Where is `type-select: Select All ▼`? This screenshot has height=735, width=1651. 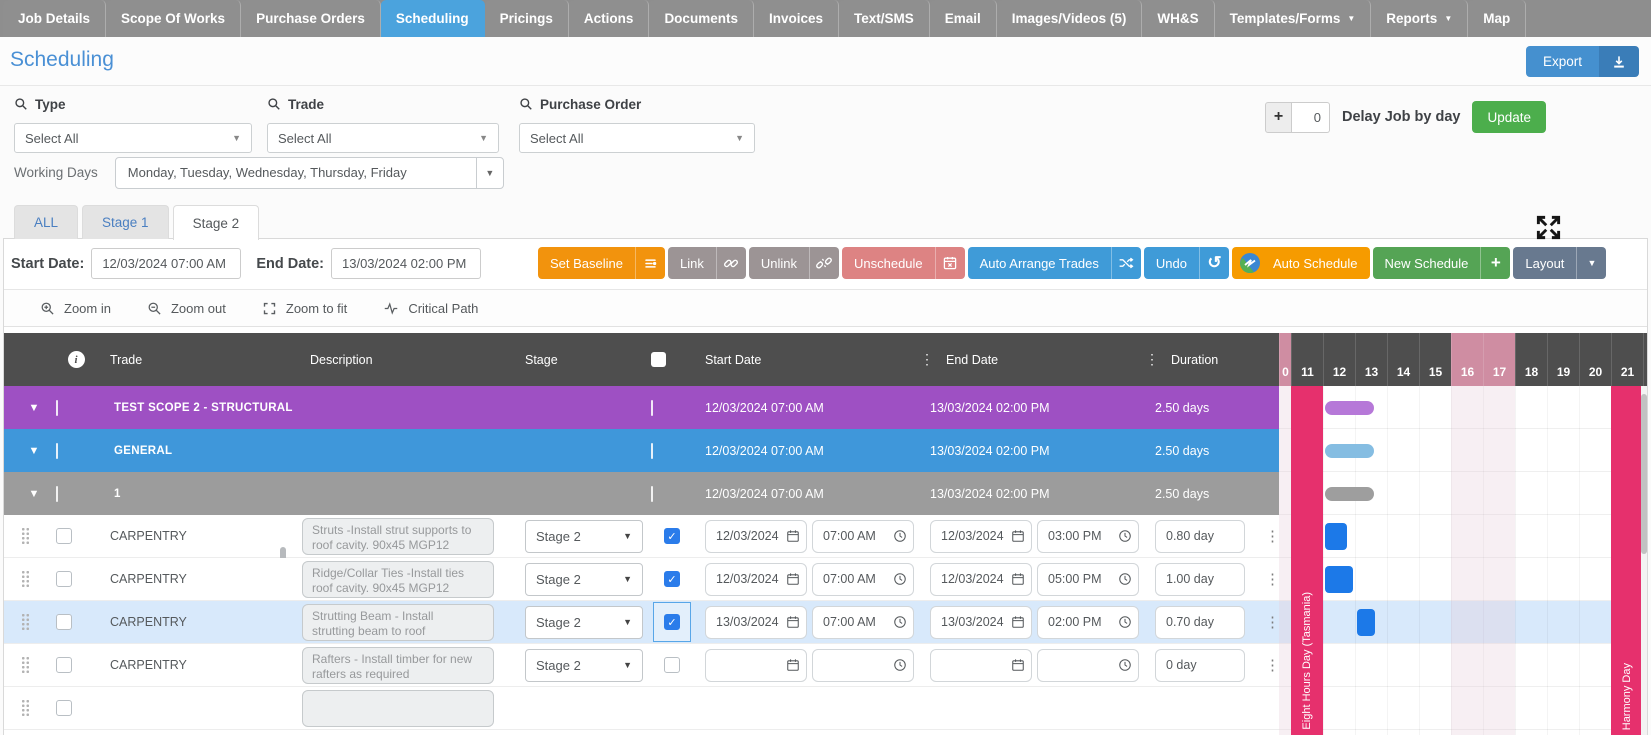 type-select: Select All ▼ is located at coordinates (133, 138).